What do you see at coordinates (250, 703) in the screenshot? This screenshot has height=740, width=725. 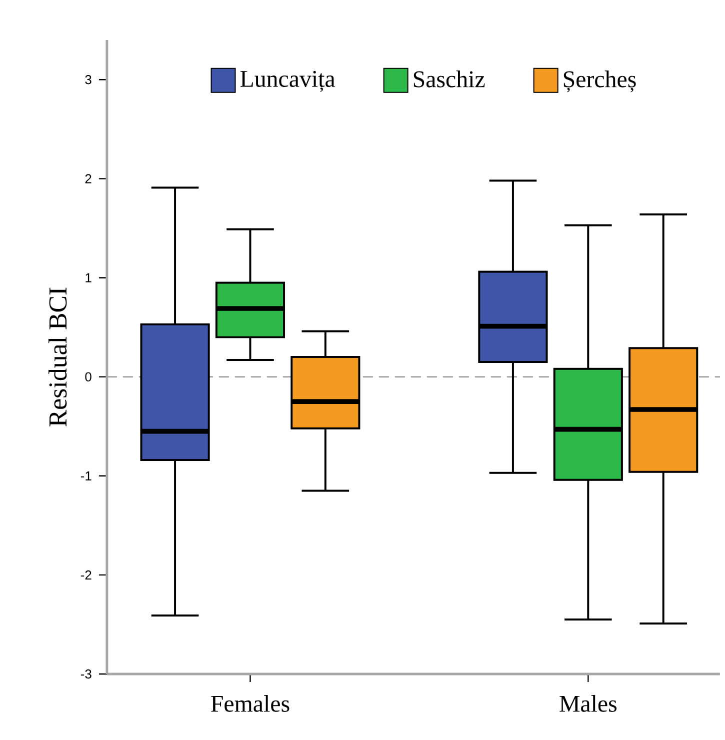 I see `x-tick-label: Females` at bounding box center [250, 703].